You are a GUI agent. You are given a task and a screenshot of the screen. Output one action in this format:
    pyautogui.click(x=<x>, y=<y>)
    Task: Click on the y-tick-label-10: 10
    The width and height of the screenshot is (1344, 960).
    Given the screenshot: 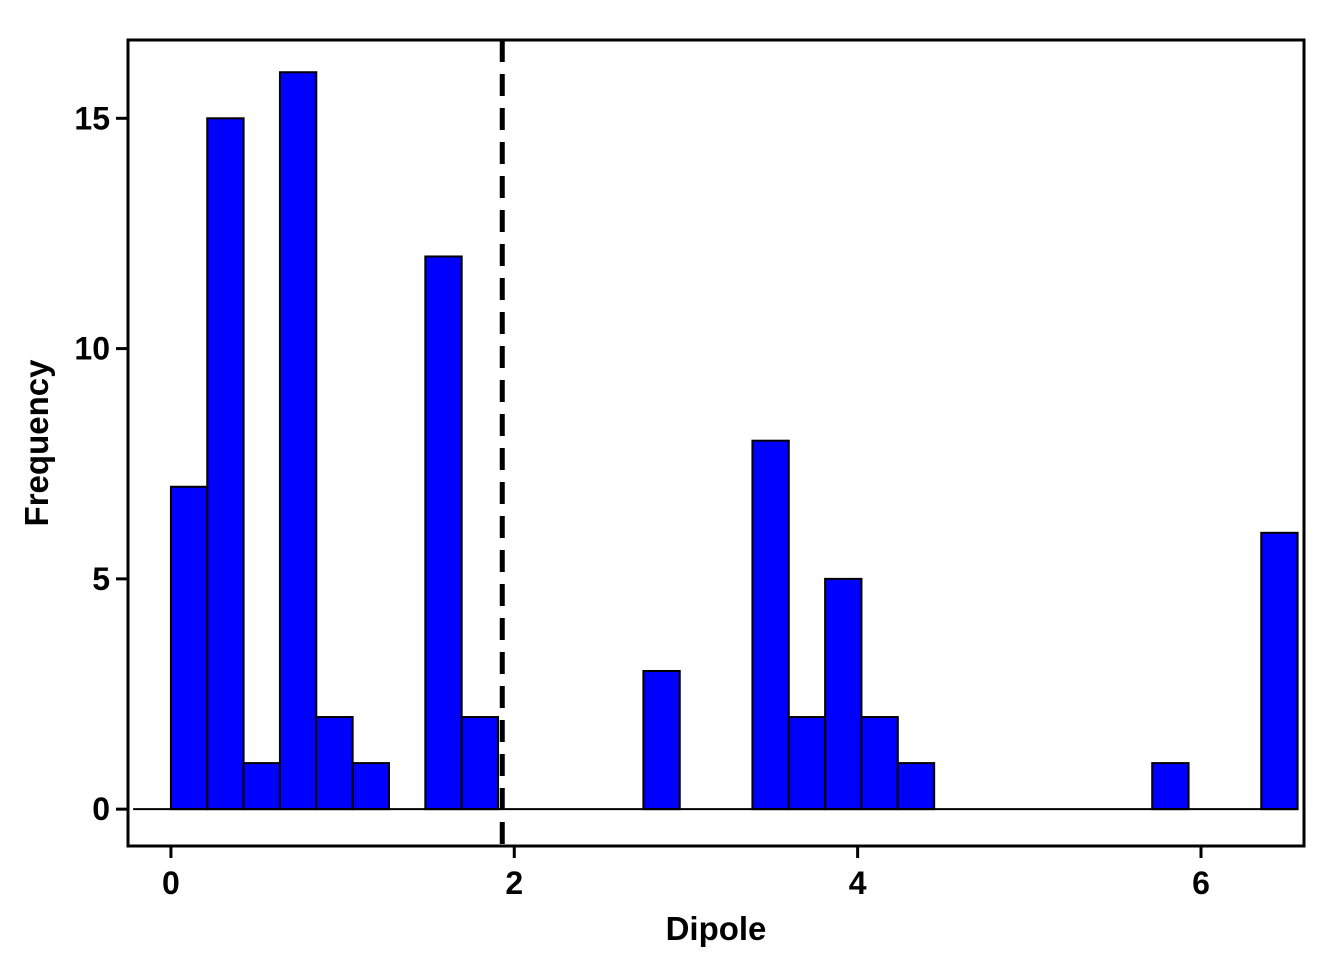 What is the action you would take?
    pyautogui.click(x=92, y=349)
    